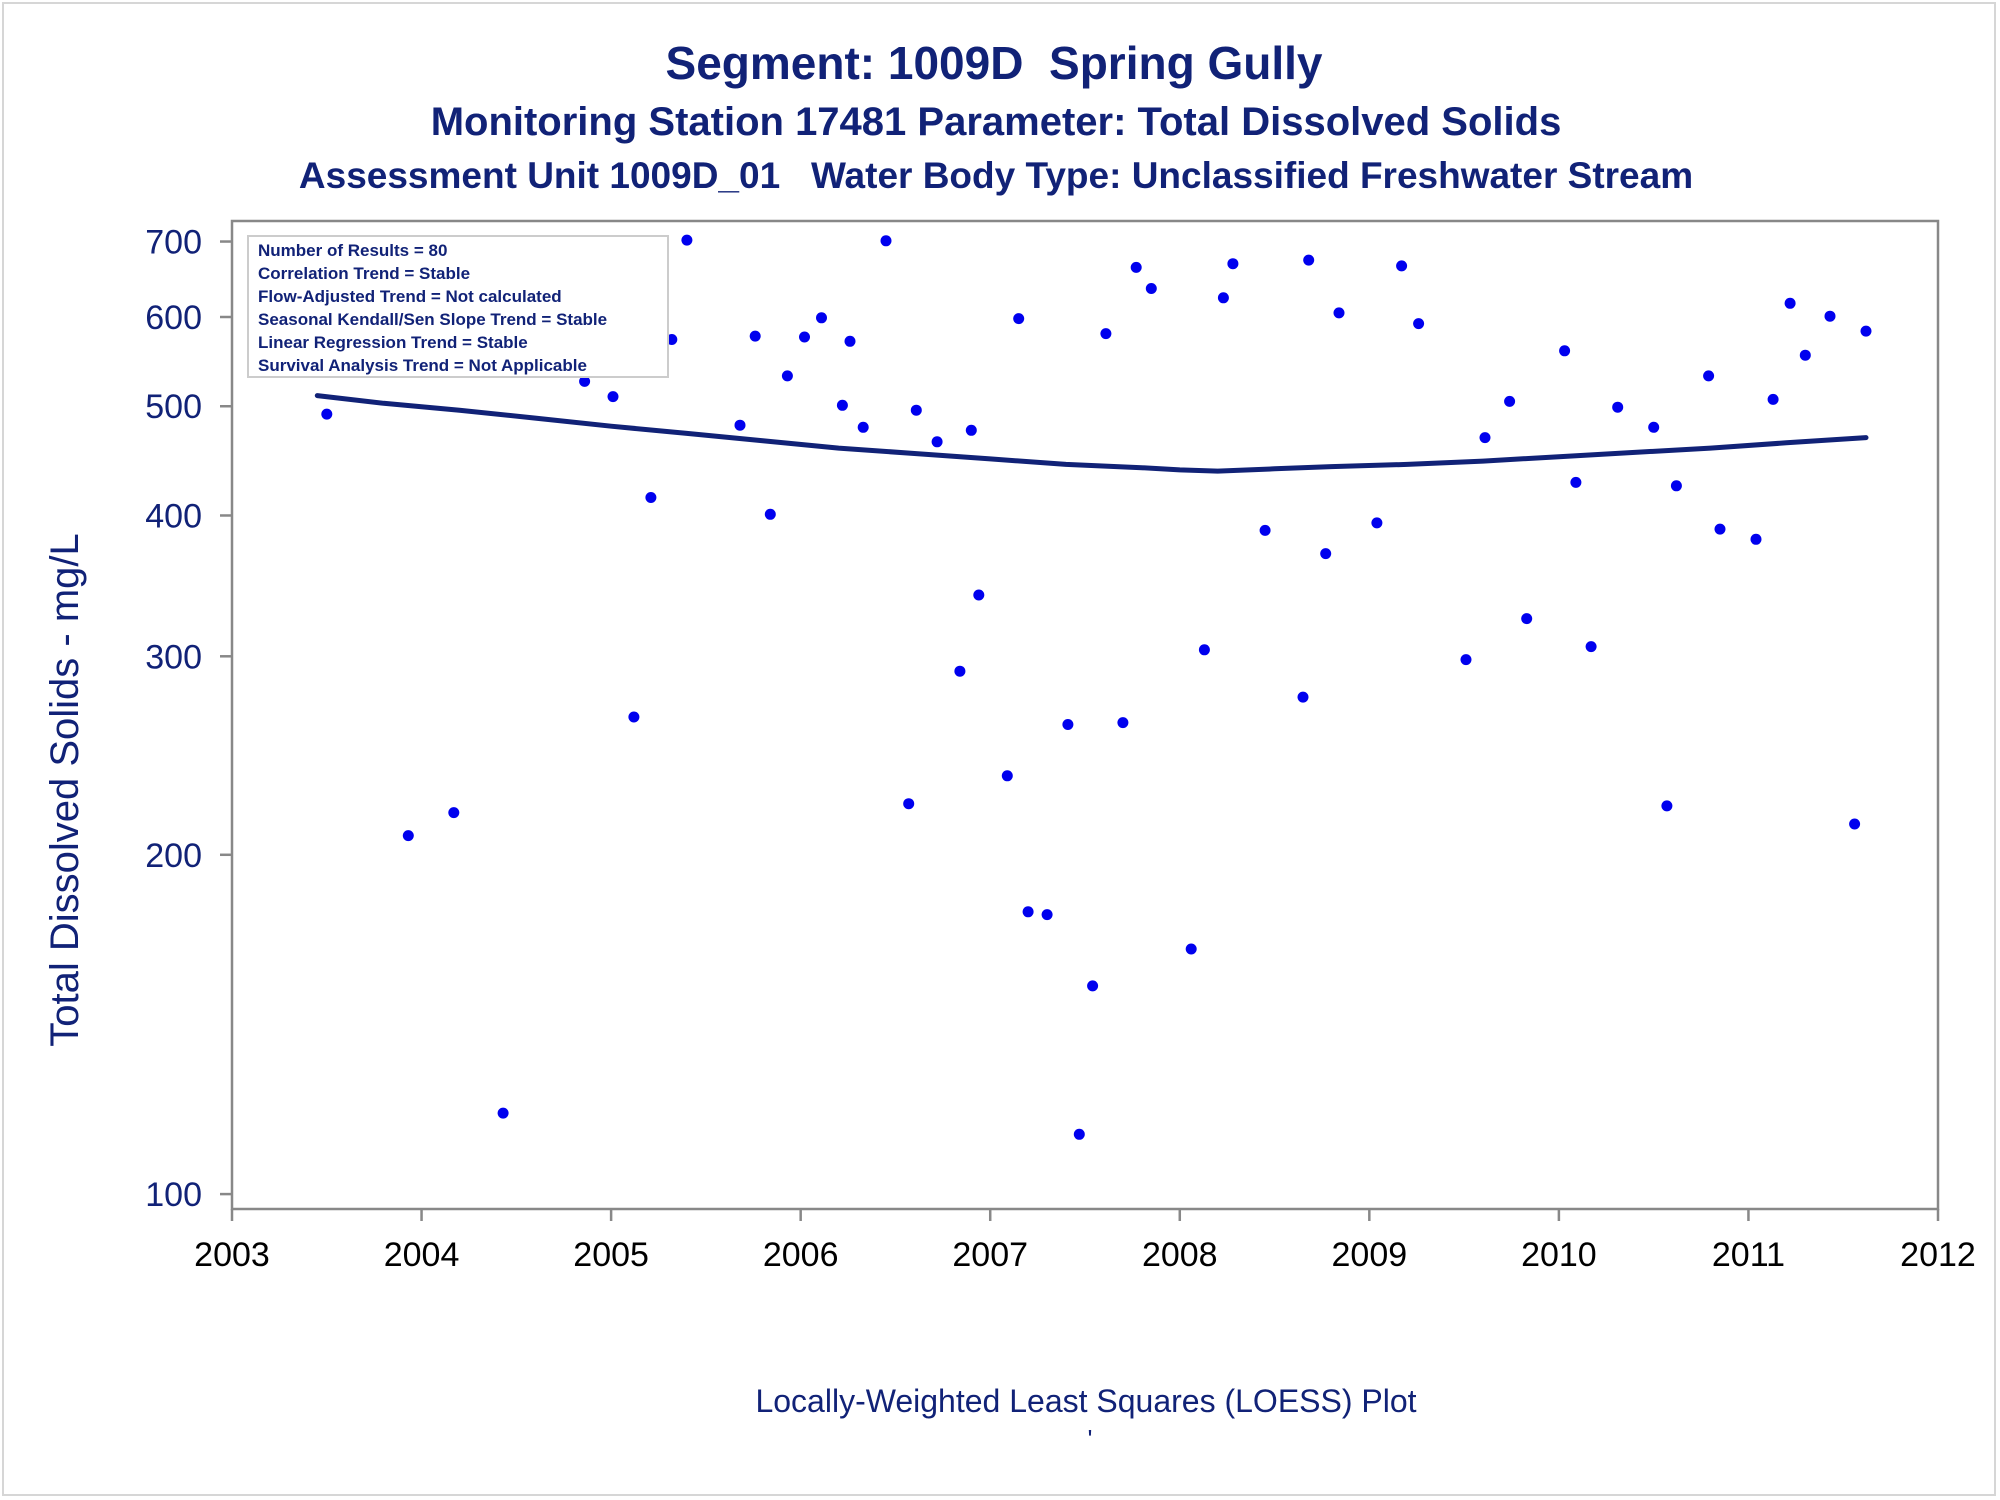 This screenshot has height=1500, width=2000. What do you see at coordinates (422, 365) in the screenshot?
I see `stats-line-survival: Survival Analysis Trend = Not Applicable` at bounding box center [422, 365].